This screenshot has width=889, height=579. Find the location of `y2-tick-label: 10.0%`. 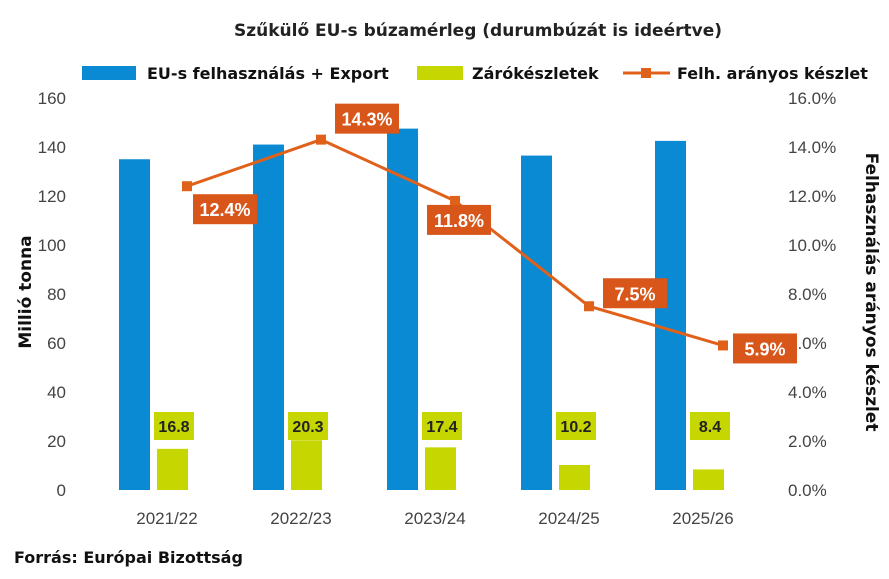

y2-tick-label: 10.0% is located at coordinates (812, 245).